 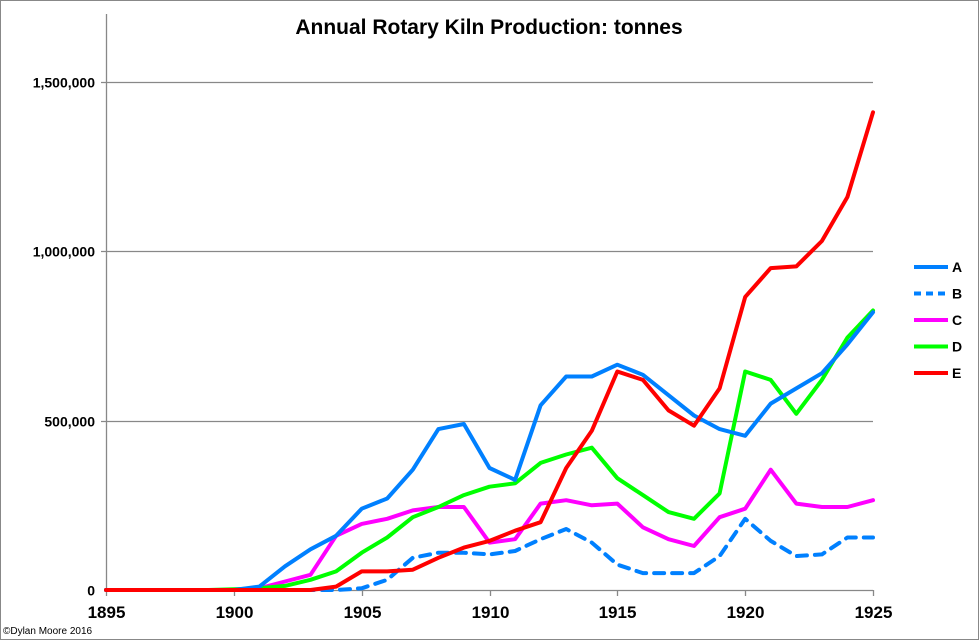 What do you see at coordinates (489, 554) in the screenshot?
I see `series-line-b` at bounding box center [489, 554].